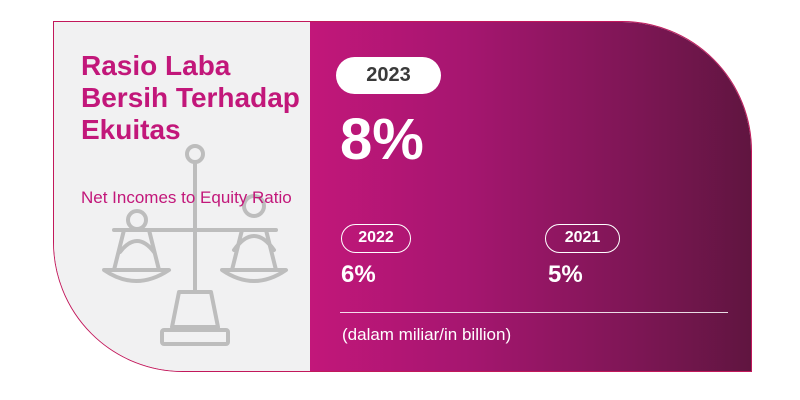 The height and width of the screenshot is (400, 800). I want to click on year-badge-2021: 2021, so click(582, 238).